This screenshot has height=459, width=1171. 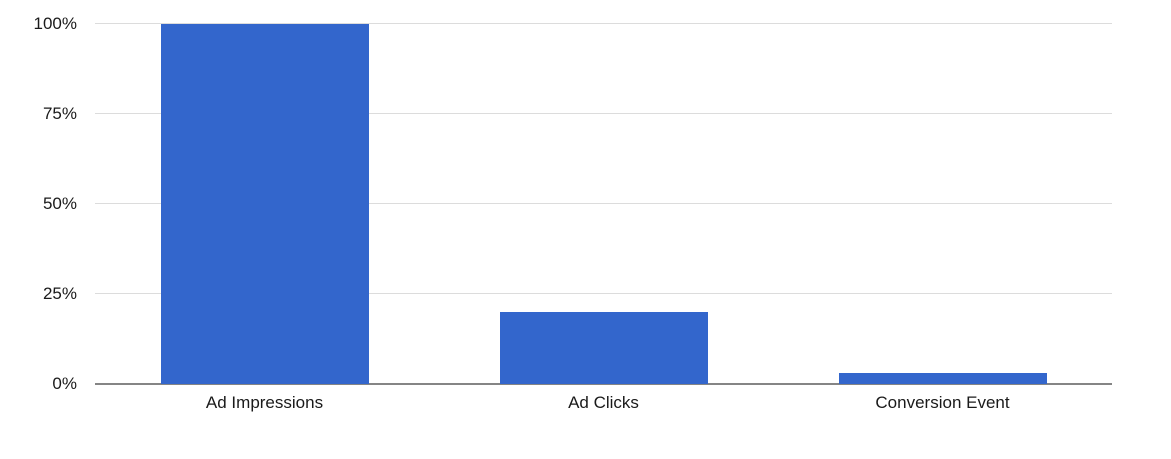 I want to click on x-axis-category-label: Ad Clicks, so click(x=603, y=402).